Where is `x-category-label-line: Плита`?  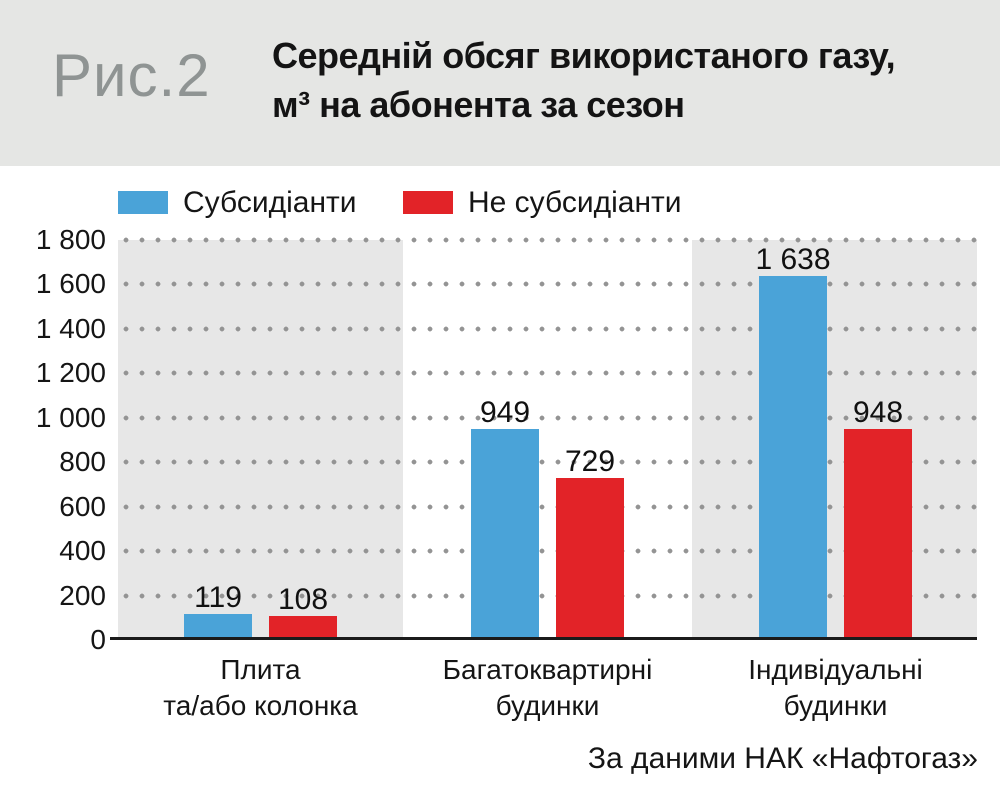 x-category-label-line: Плита is located at coordinates (260, 669).